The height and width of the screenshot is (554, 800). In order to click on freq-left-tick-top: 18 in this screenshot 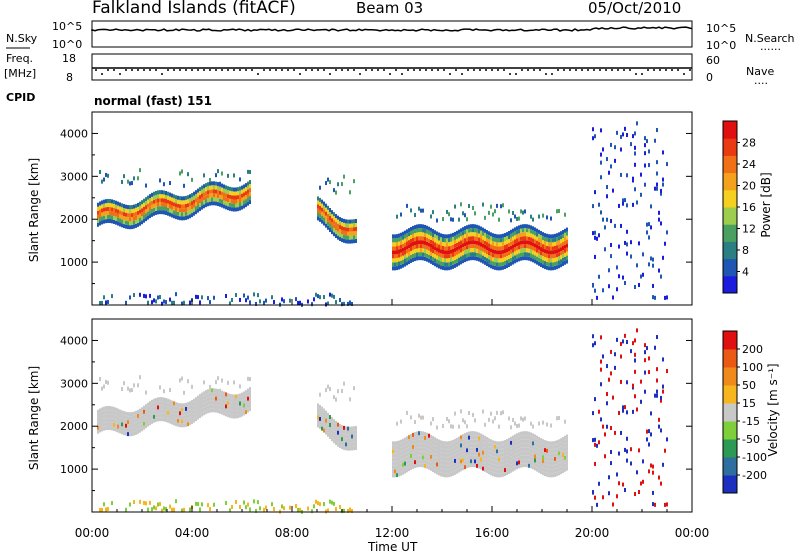, I will do `click(69, 58)`.